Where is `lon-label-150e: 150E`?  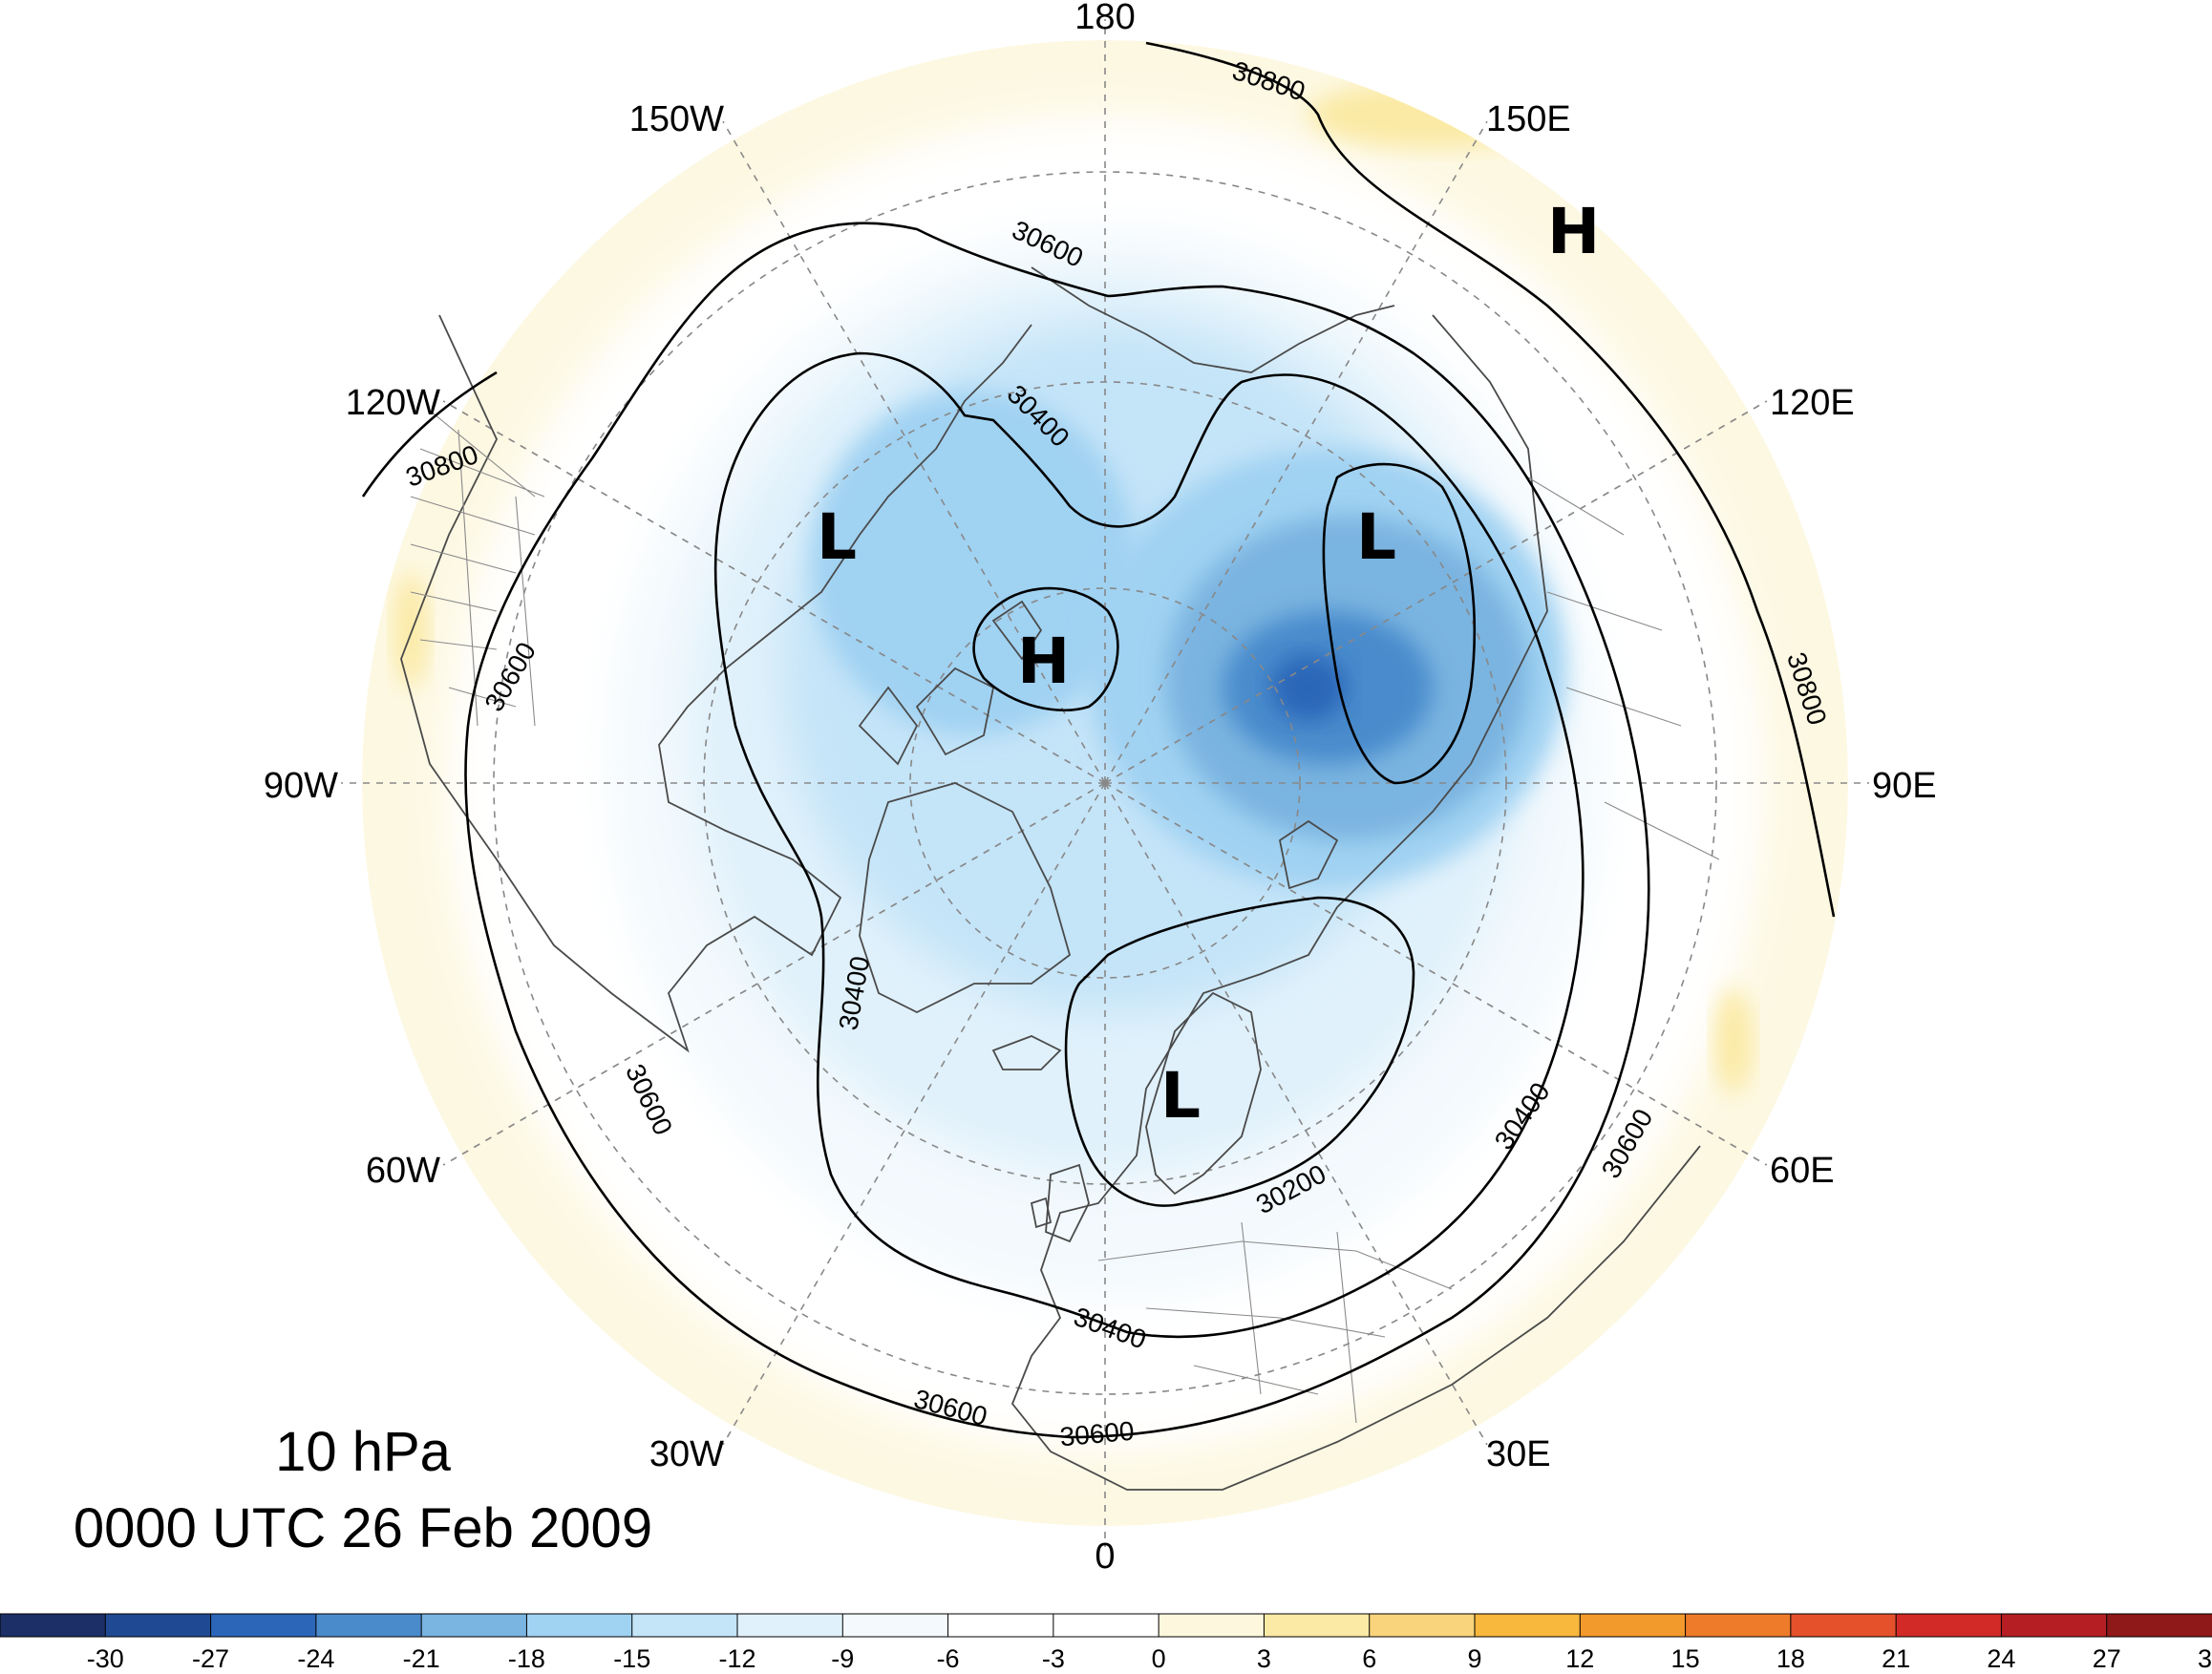
lon-label-150e: 150E is located at coordinates (1528, 119).